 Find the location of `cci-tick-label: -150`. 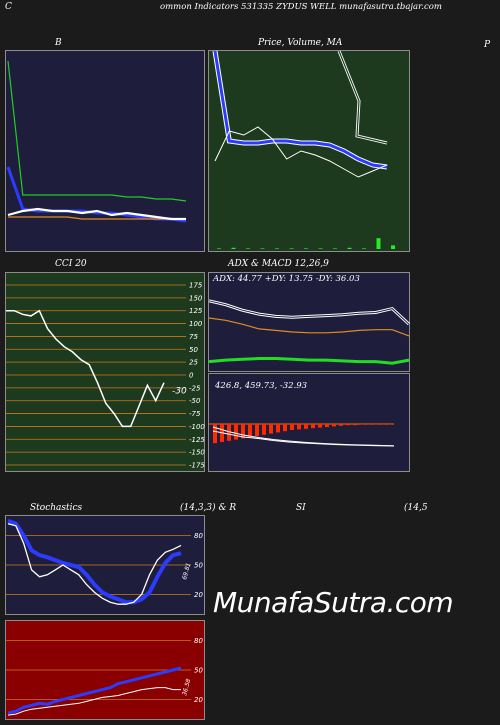

cci-tick-label: -150 is located at coordinates (197, 453).